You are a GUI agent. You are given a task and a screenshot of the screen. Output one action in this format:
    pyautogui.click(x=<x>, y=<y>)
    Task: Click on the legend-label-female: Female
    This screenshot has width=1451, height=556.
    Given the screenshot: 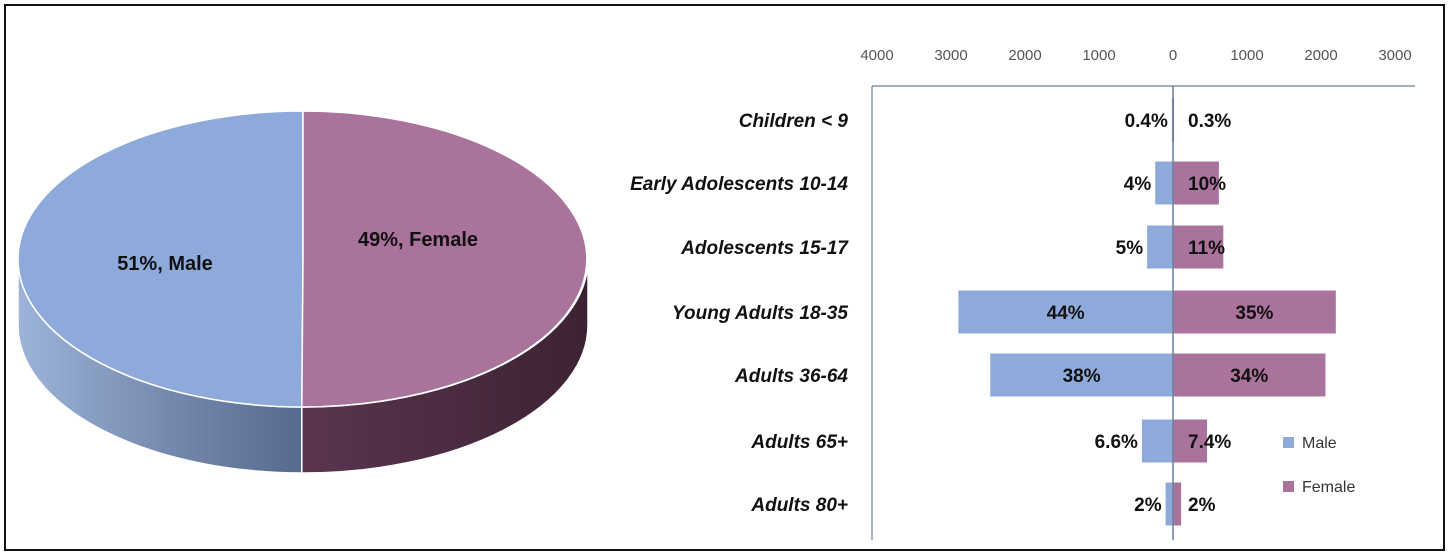 What is the action you would take?
    pyautogui.click(x=1328, y=487)
    